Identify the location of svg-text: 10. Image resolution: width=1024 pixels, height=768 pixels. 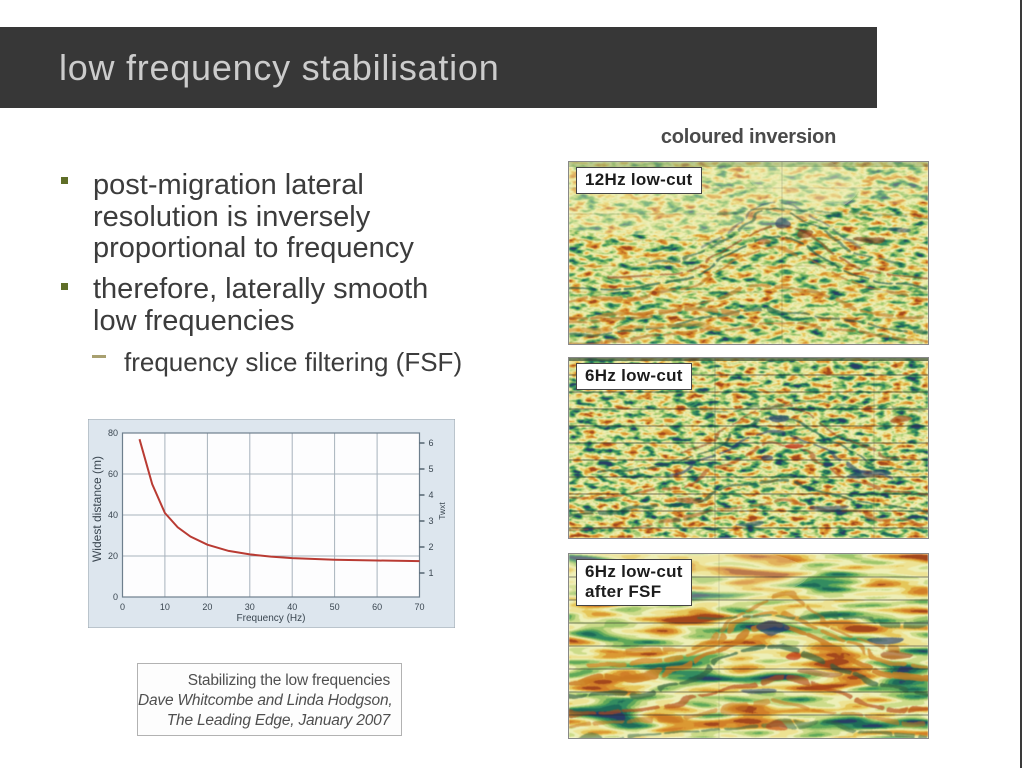
(165, 607).